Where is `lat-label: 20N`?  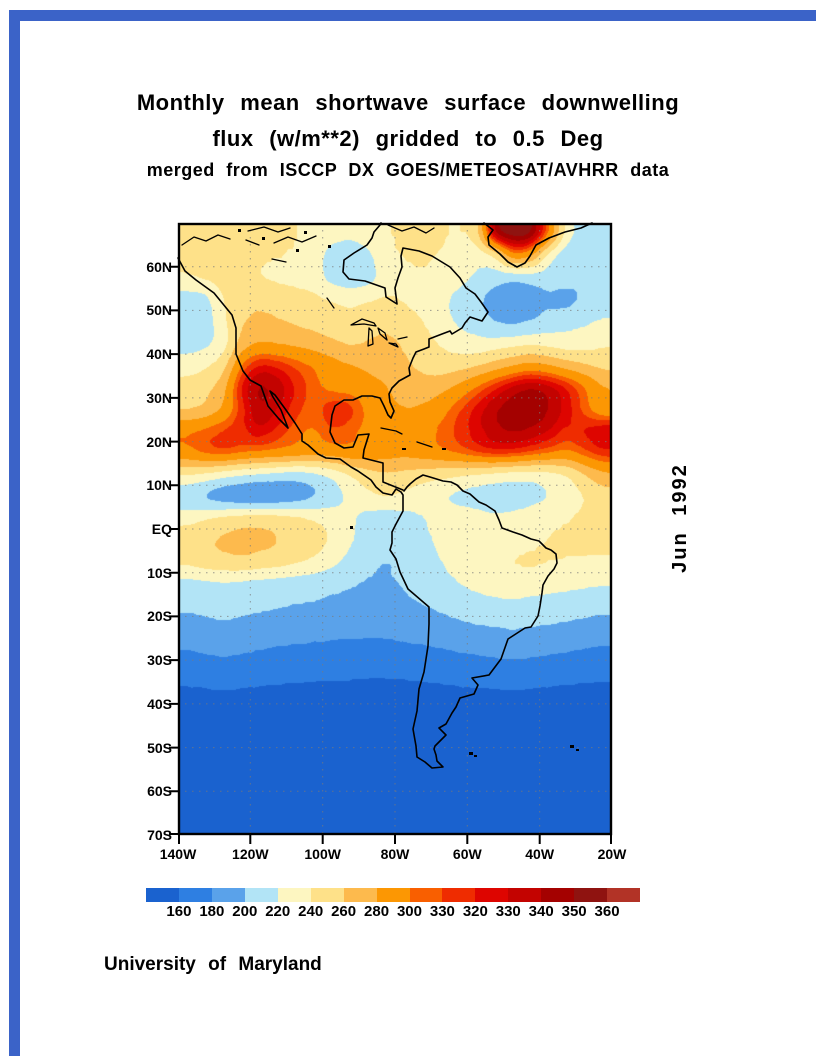
lat-label: 20N is located at coordinates (159, 441).